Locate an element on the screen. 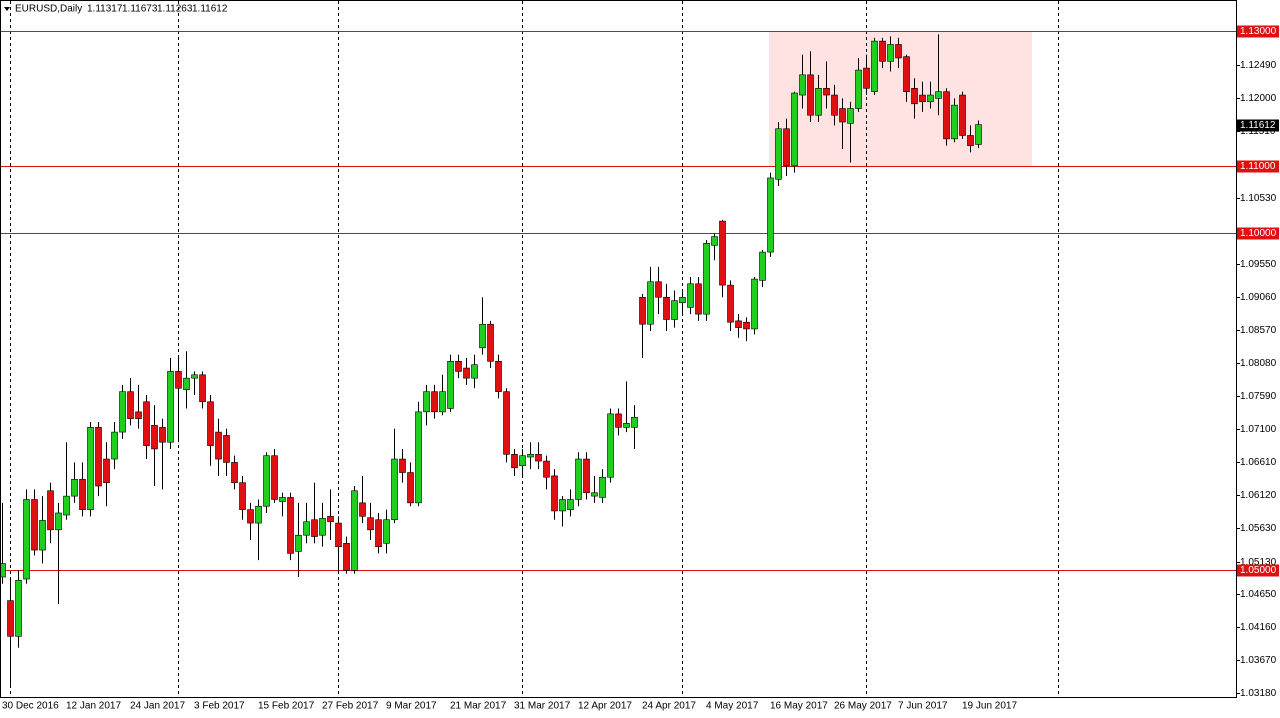  level-label: 1.10000 is located at coordinates (1258, 233).